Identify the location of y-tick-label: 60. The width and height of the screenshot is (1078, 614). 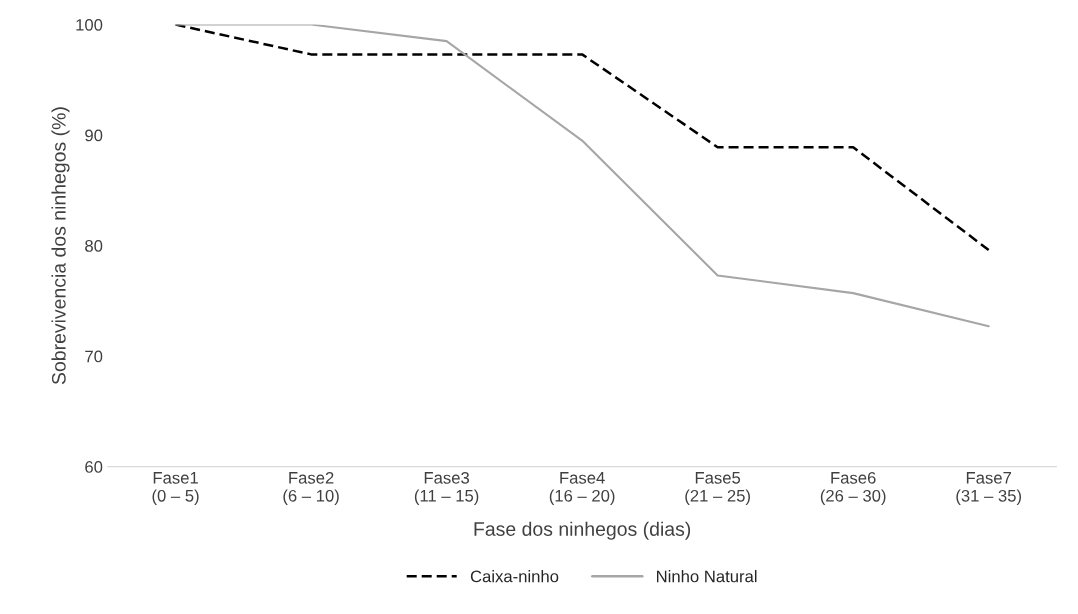
(94, 467).